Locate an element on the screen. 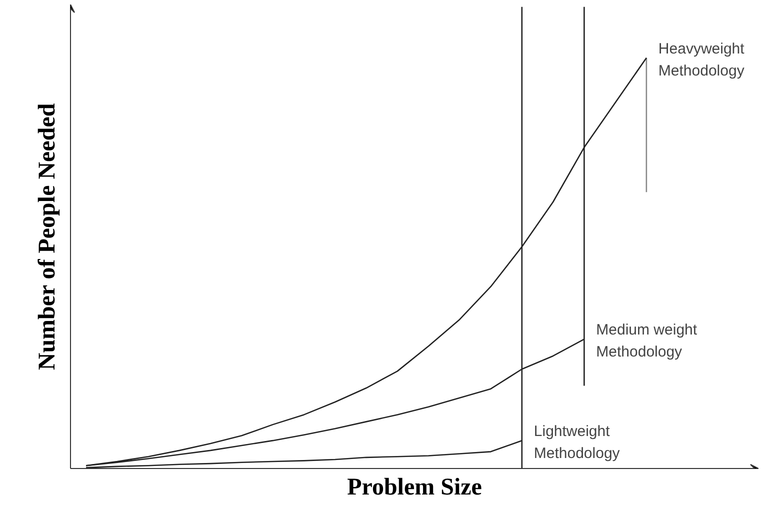 The image size is (778, 524). series-label: Lightweight Methodology is located at coordinates (577, 442).